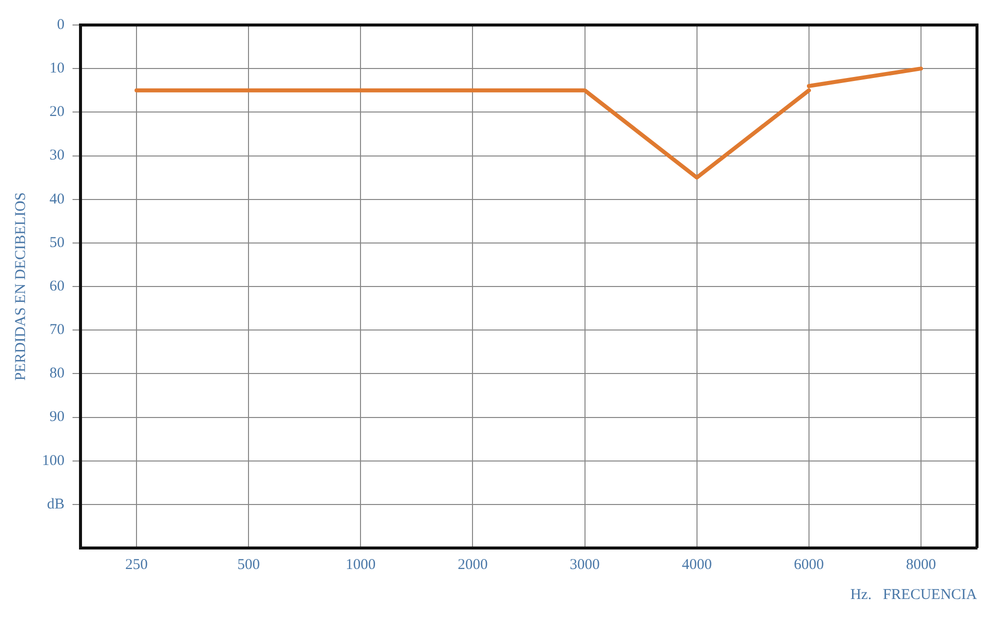 Image resolution: width=995 pixels, height=622 pixels. Describe the element at coordinates (53, 460) in the screenshot. I see `y-tick-label: 100` at that location.